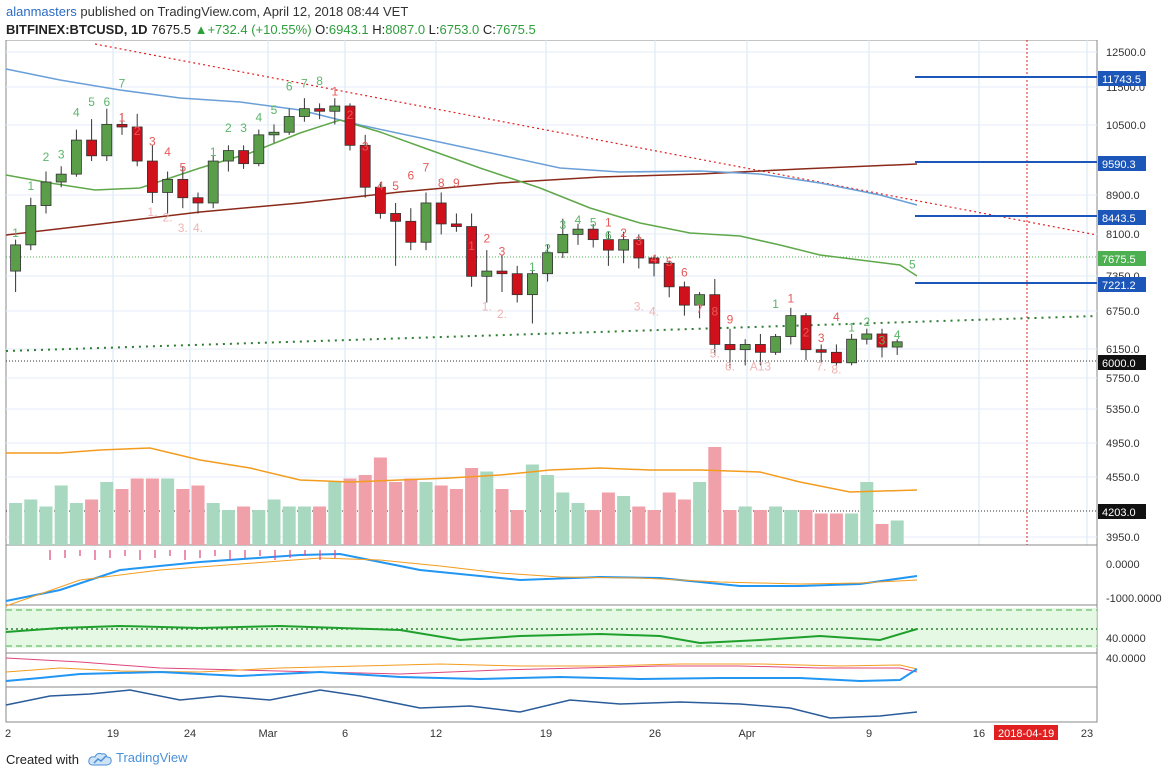 The width and height of the screenshot is (1171, 777). Describe the element at coordinates (1126, 126) in the screenshot. I see `y-tick-label: 10500.0` at that location.